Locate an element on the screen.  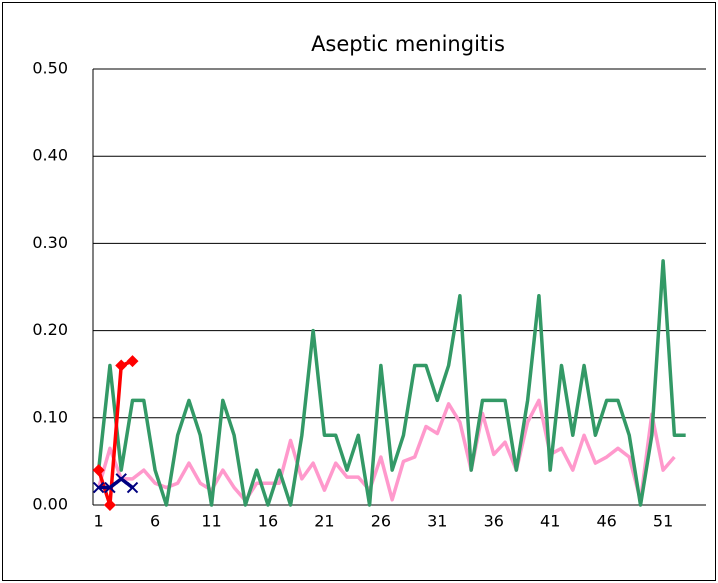
y-tick-label: 0.40 is located at coordinates (50, 155).